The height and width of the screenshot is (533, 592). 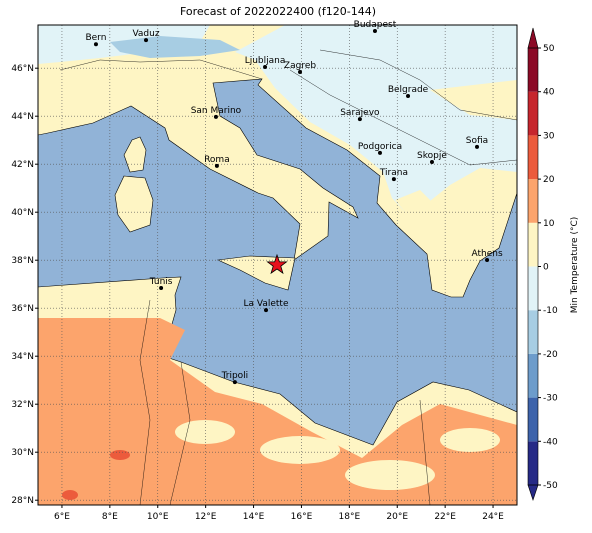 What do you see at coordinates (266, 304) in the screenshot?
I see `city-label: La Valette` at bounding box center [266, 304].